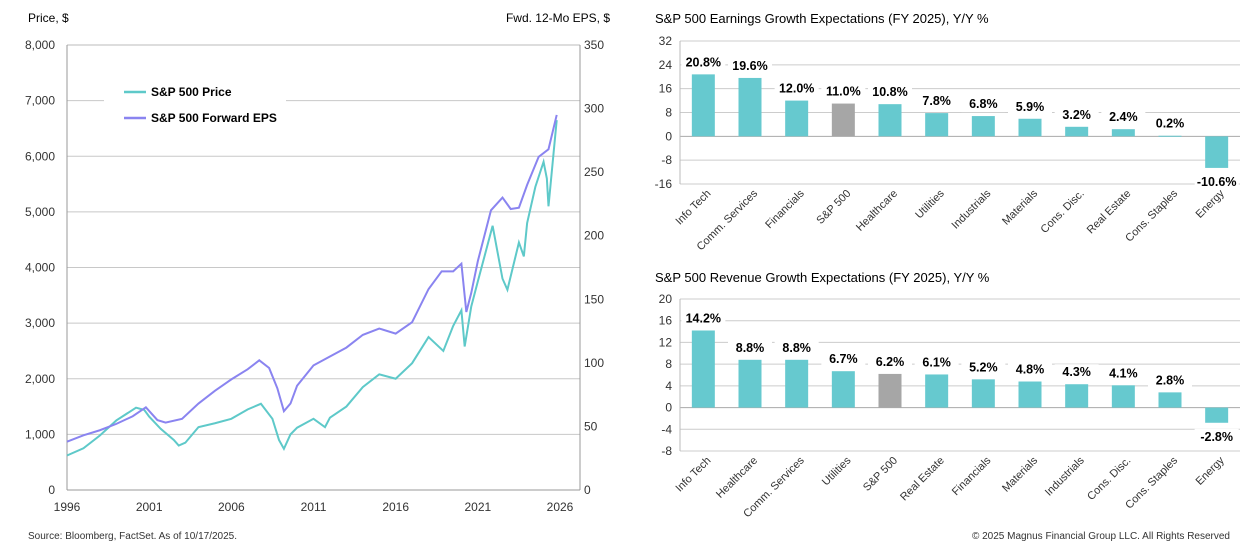  What do you see at coordinates (664, 184) in the screenshot?
I see `y-tick-label: -16` at bounding box center [664, 184].